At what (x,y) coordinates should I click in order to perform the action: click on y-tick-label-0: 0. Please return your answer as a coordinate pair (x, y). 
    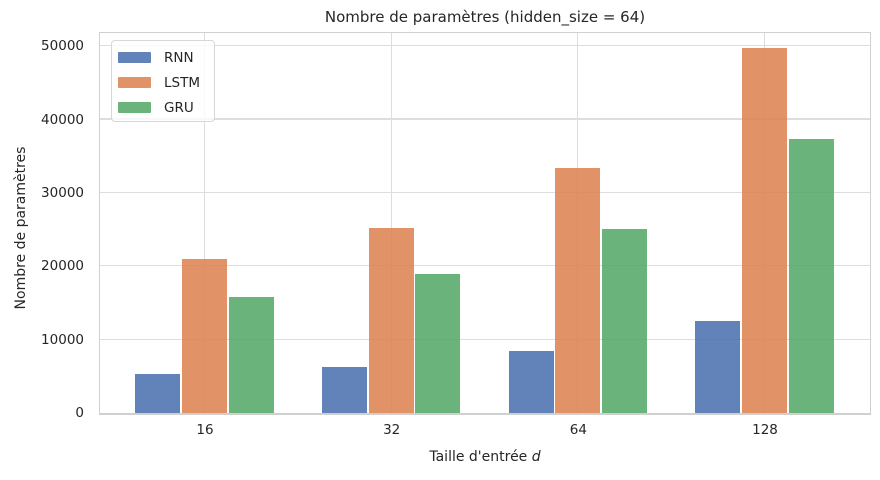
    Looking at the image, I should click on (79, 413).